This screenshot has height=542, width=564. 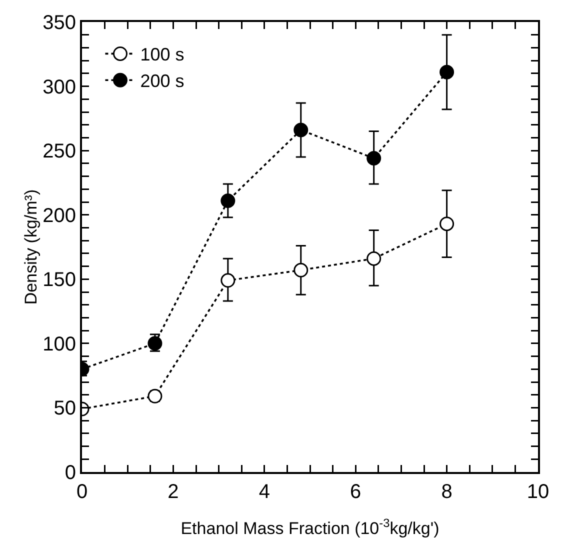 What do you see at coordinates (356, 492) in the screenshot?
I see `x-tick-label: 6` at bounding box center [356, 492].